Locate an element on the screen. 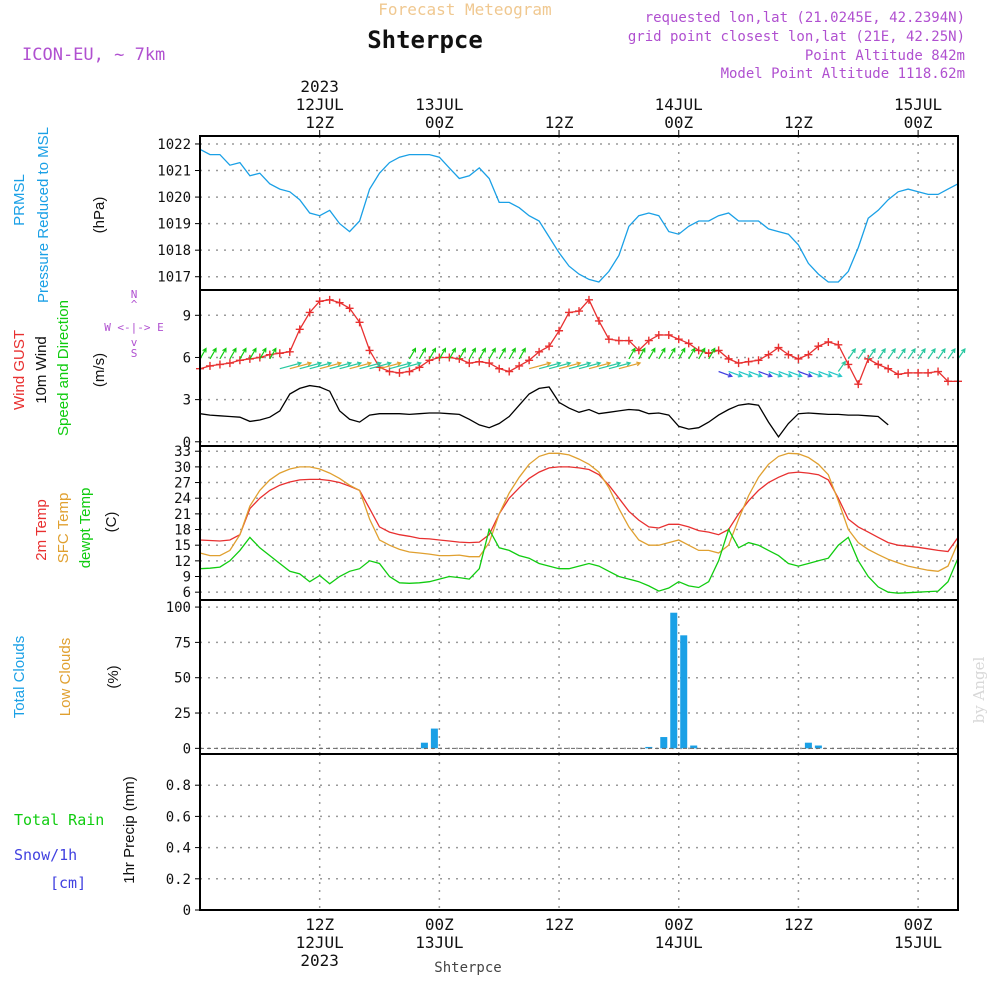 This screenshot has height=1000, width=1000. cloud-panel-labels: Total Clouds Low Clouds (%) is located at coordinates (66, 677).